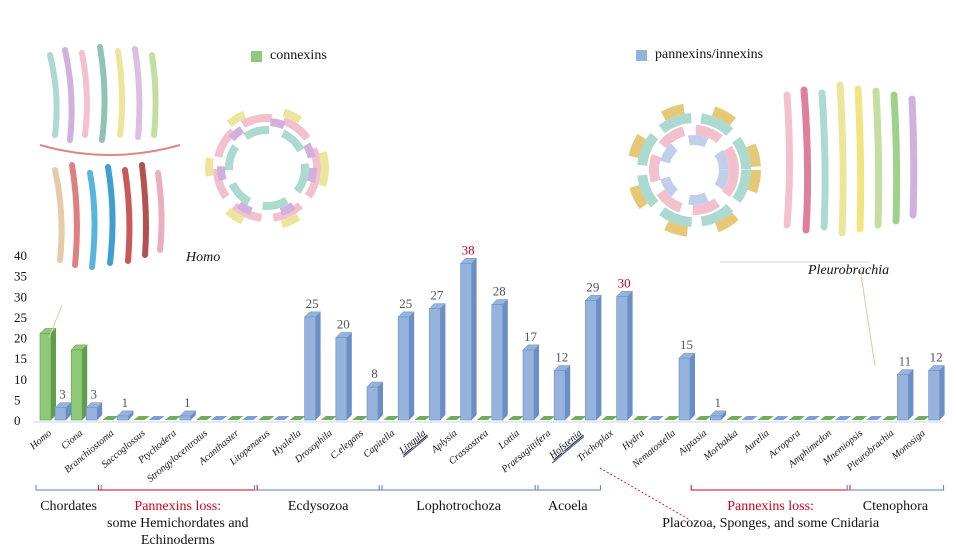 The height and width of the screenshot is (554, 957). I want to click on bar-connexins-hyalella, so click(297, 418).